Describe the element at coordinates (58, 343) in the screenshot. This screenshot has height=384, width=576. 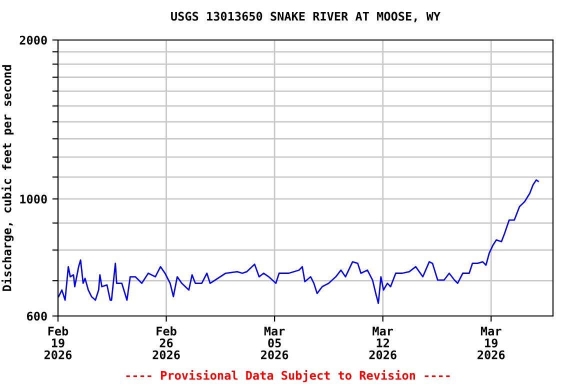
I see `x-tick-label: Feb 19 2026` at that location.